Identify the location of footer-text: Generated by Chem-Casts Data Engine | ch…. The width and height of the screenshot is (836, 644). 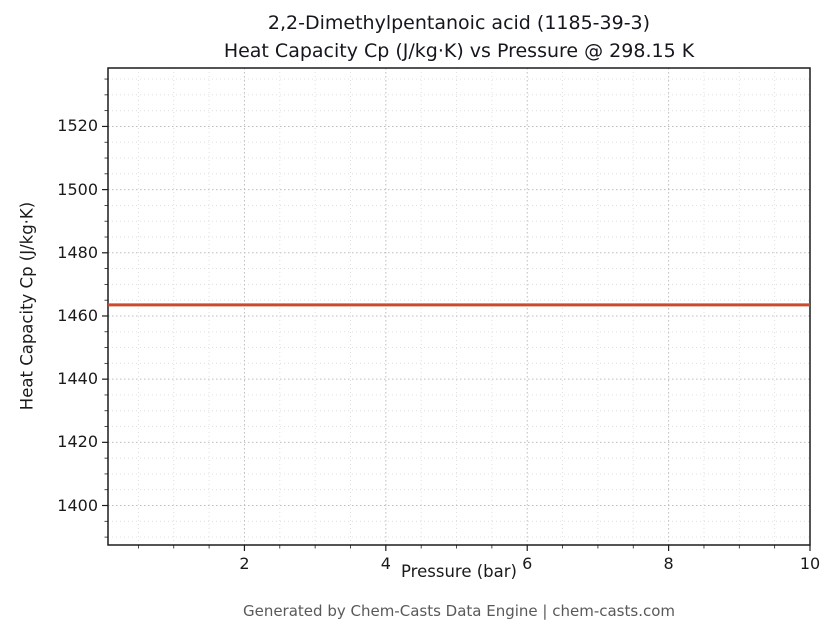
(459, 611).